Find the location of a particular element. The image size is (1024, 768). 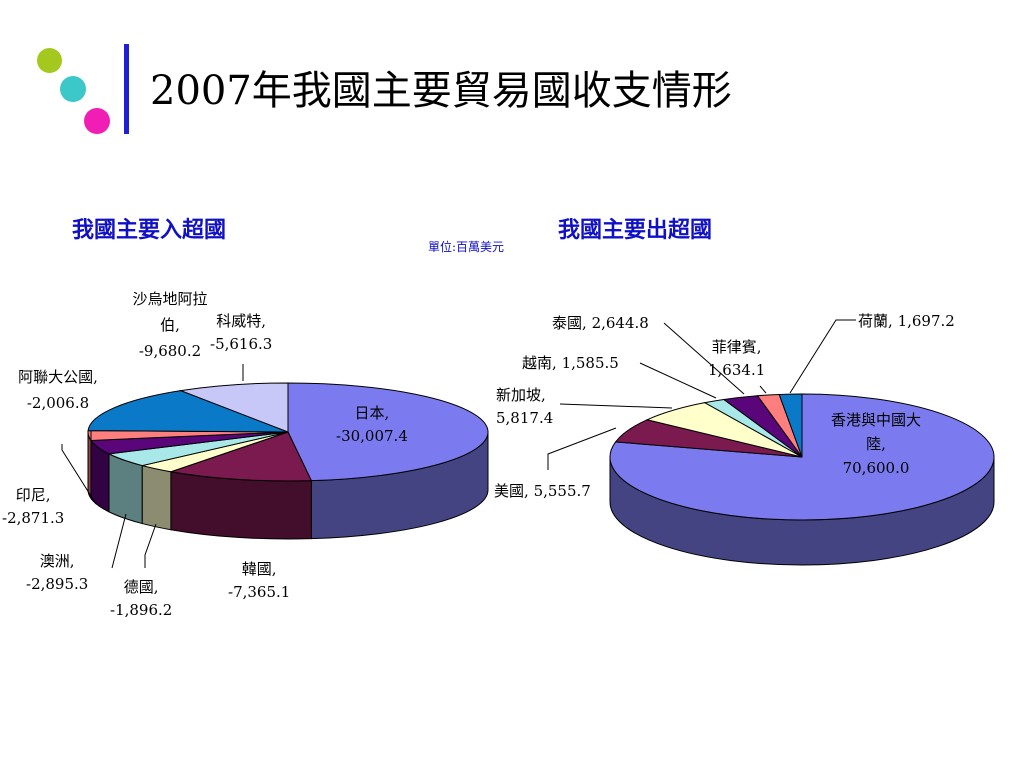

slice-label-thailand: 泰國, 2,644.8 is located at coordinates (600, 323).